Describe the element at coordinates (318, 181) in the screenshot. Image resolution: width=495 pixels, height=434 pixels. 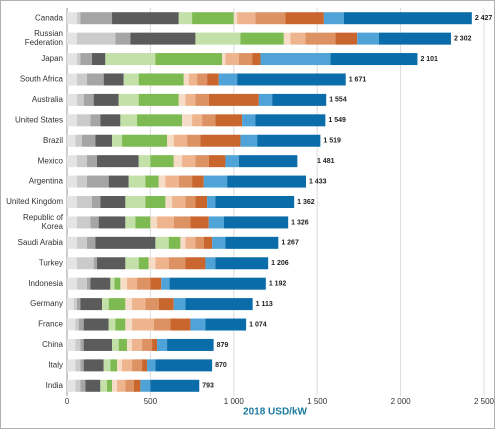
I see `total-label: 1 433` at that location.